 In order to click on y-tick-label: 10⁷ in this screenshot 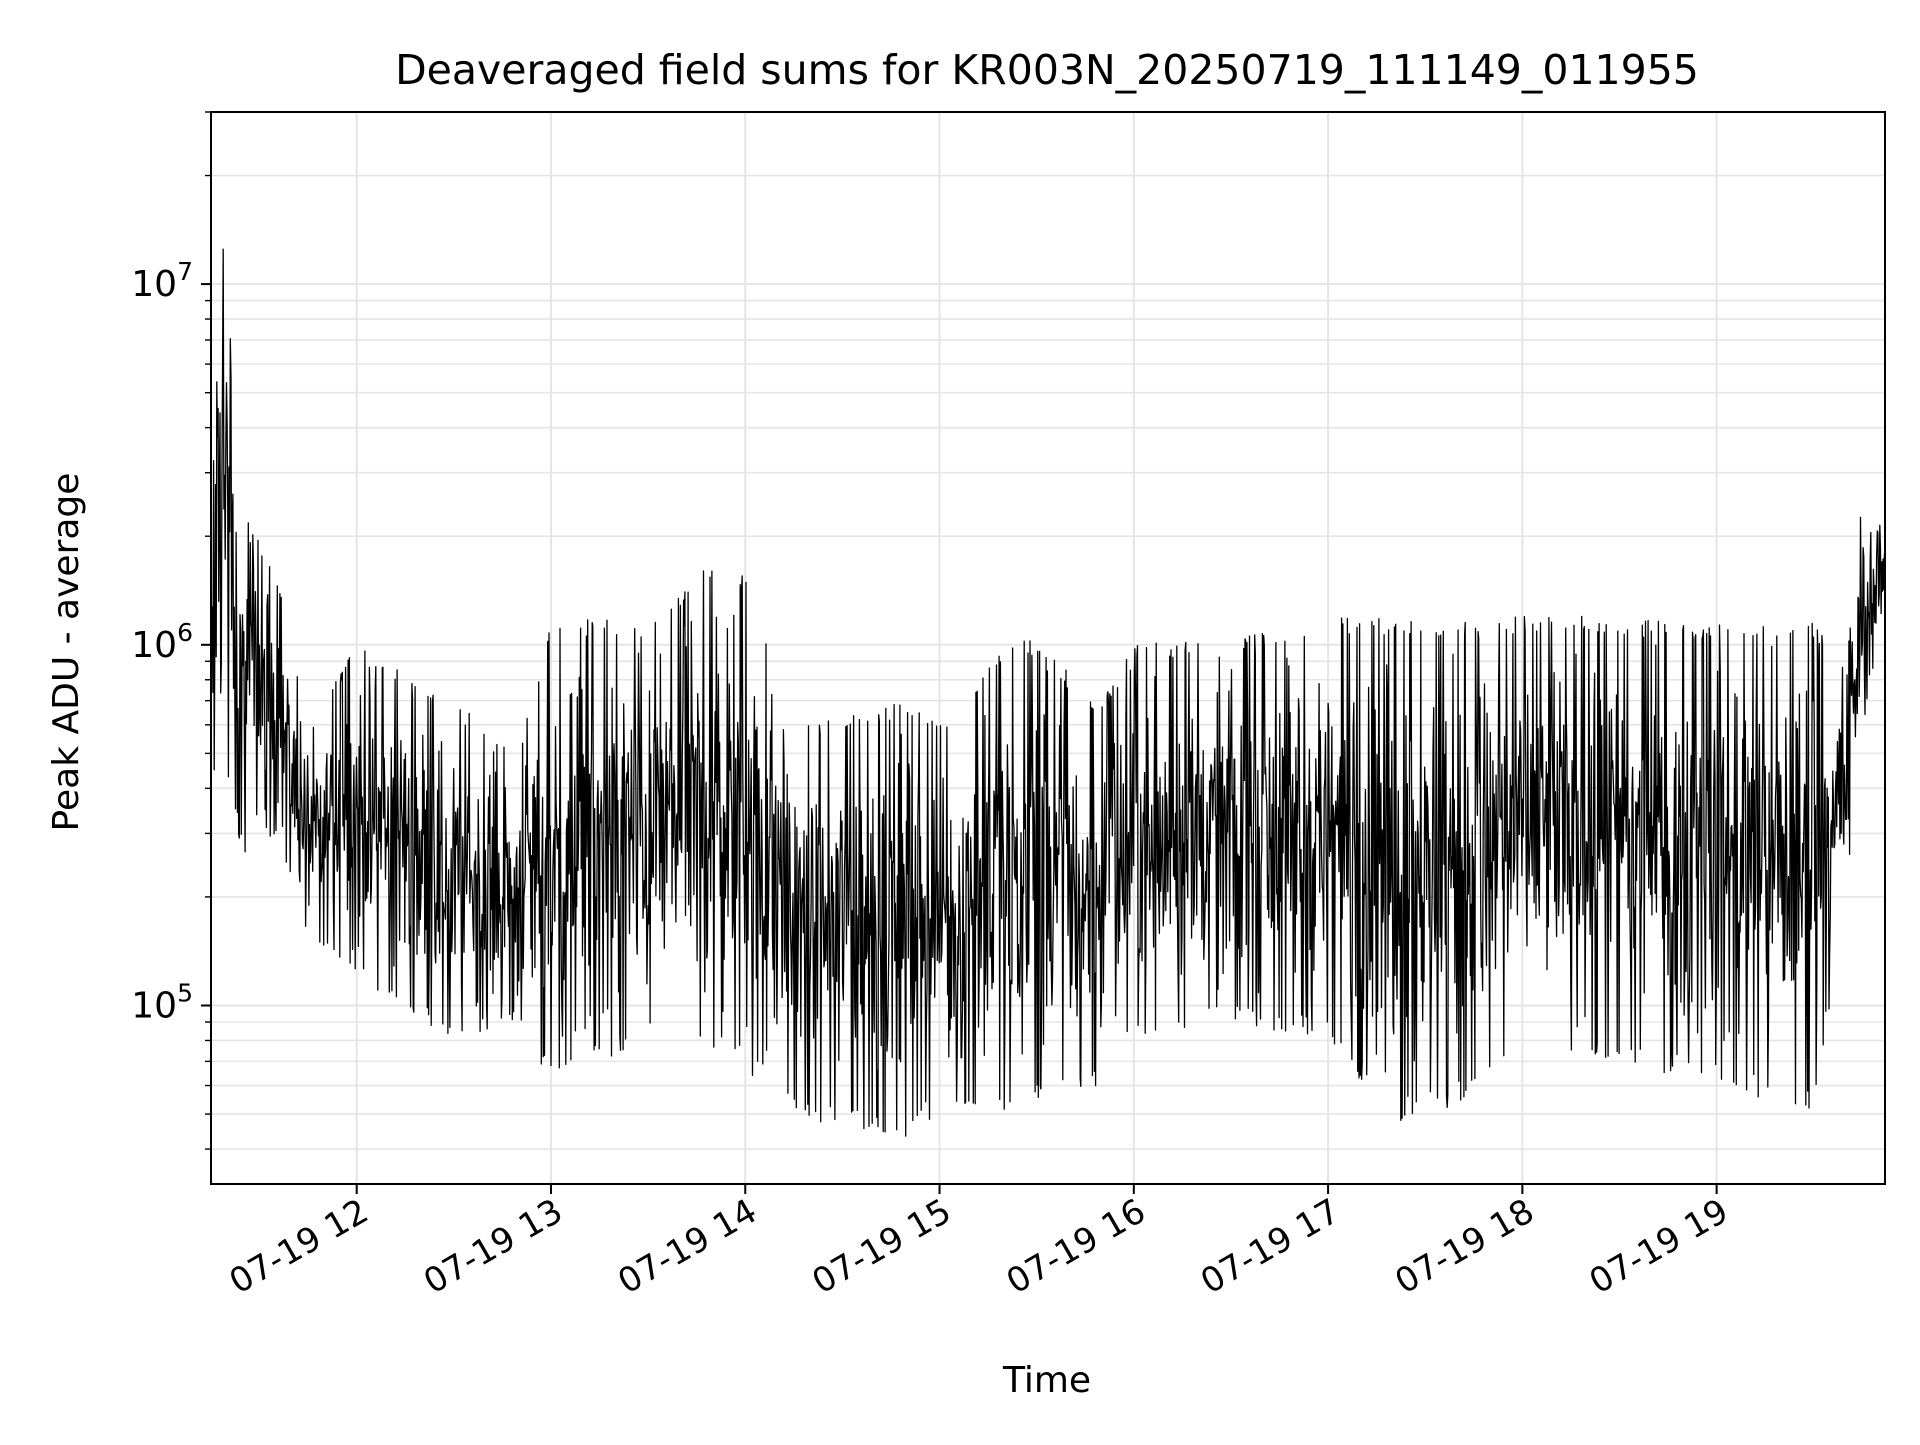, I will do `click(162, 281)`.